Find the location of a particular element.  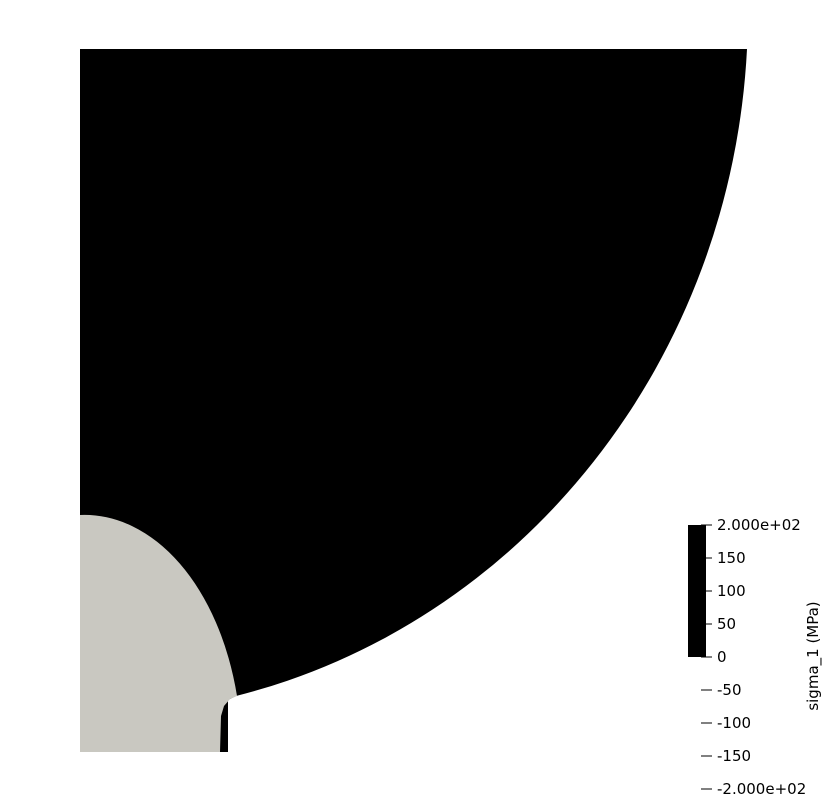

colorbar-tick-label: 150 is located at coordinates (731, 558).